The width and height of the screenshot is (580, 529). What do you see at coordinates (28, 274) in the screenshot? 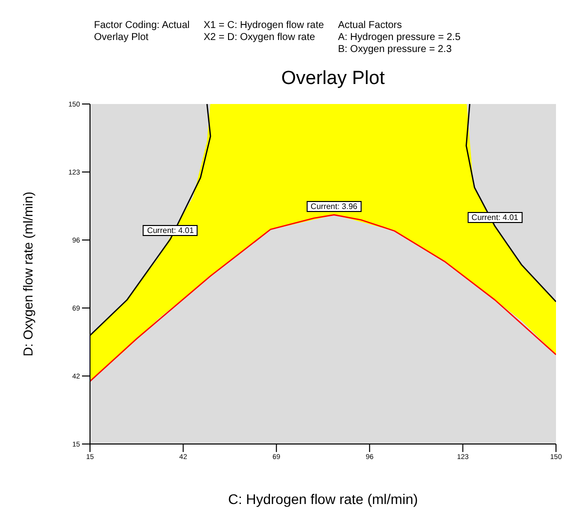
I see `y-axis-title: D: Oxygen flow rate (ml/min)` at bounding box center [28, 274].